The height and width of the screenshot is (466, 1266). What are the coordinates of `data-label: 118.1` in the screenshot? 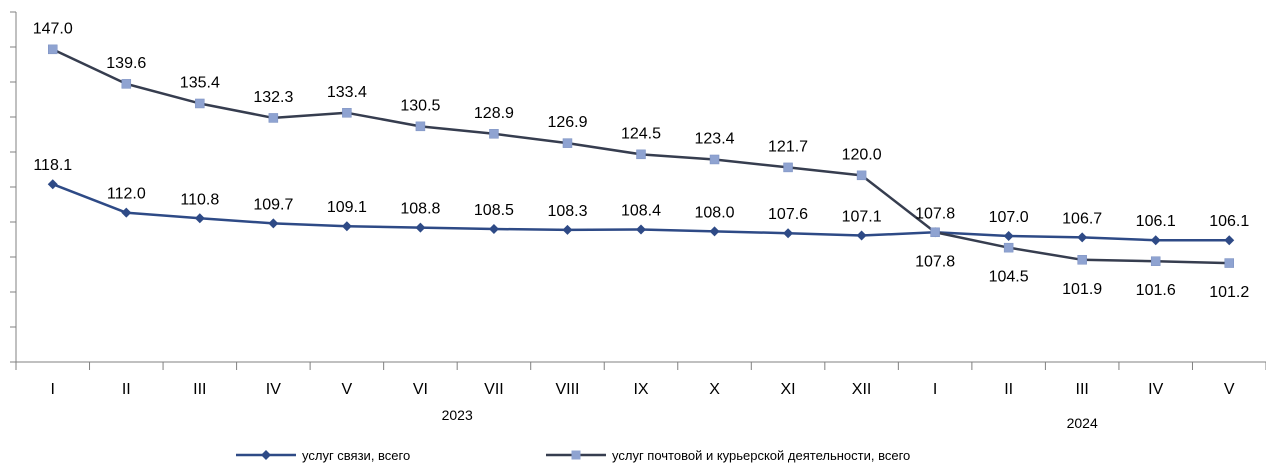 It's located at (52, 165).